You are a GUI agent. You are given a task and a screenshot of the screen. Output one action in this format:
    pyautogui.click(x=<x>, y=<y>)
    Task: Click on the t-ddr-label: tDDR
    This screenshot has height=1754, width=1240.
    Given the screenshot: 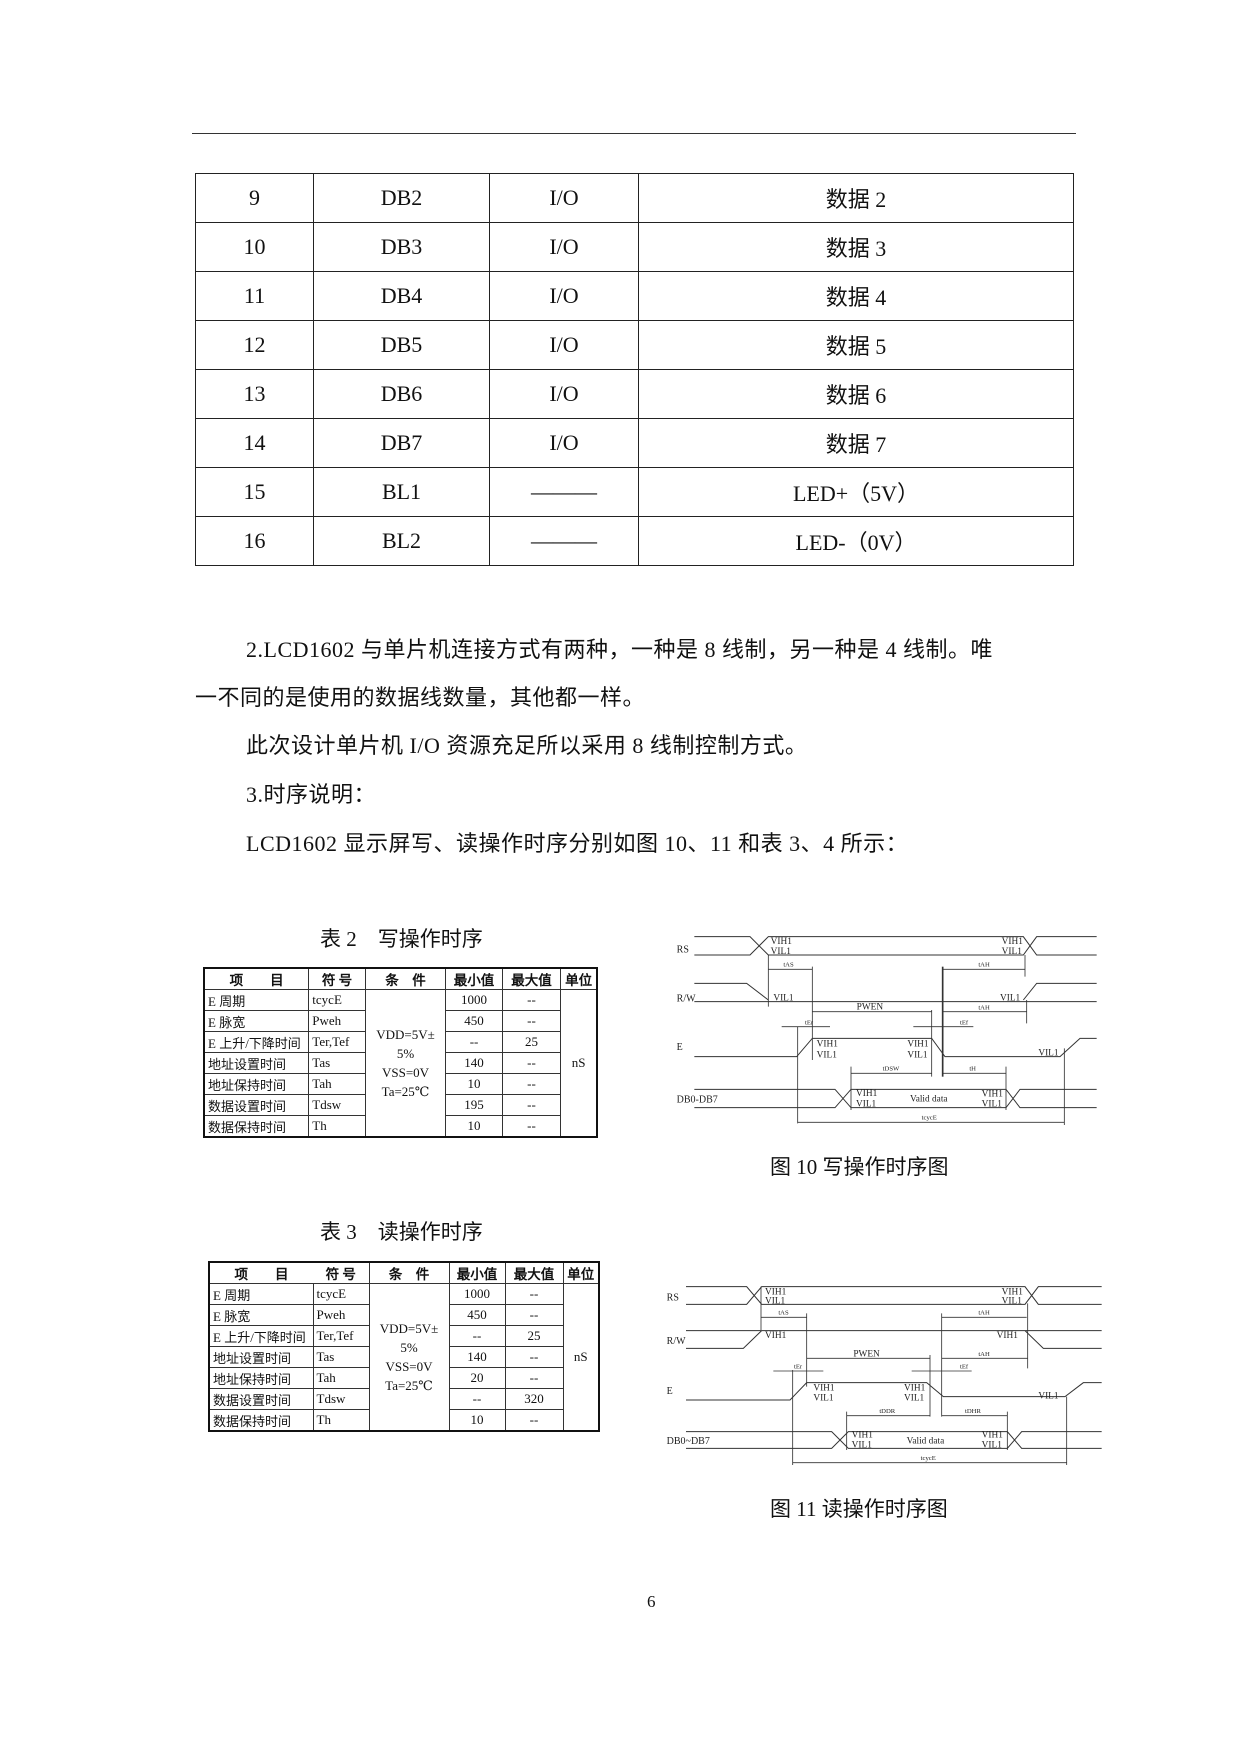 What is the action you would take?
    pyautogui.click(x=887, y=1411)
    